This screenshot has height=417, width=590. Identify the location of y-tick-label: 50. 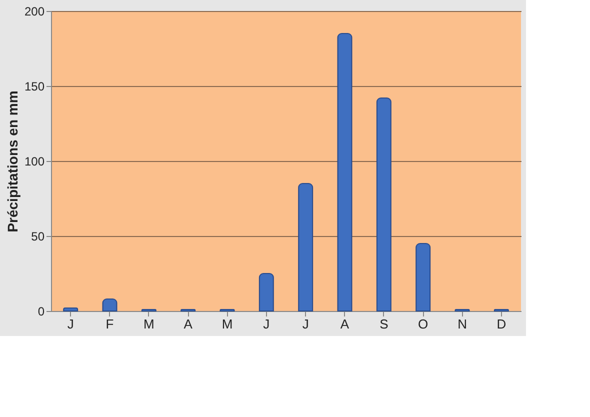
(38, 237).